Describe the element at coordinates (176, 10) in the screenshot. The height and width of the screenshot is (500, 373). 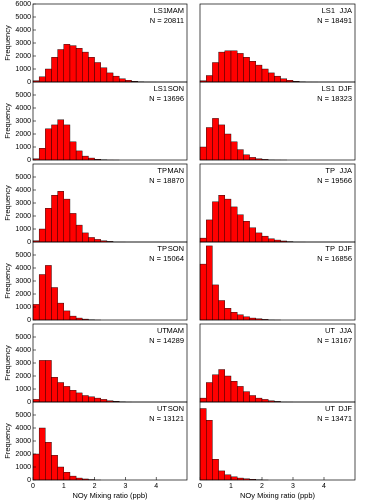
I see `season-label: MAM` at that location.